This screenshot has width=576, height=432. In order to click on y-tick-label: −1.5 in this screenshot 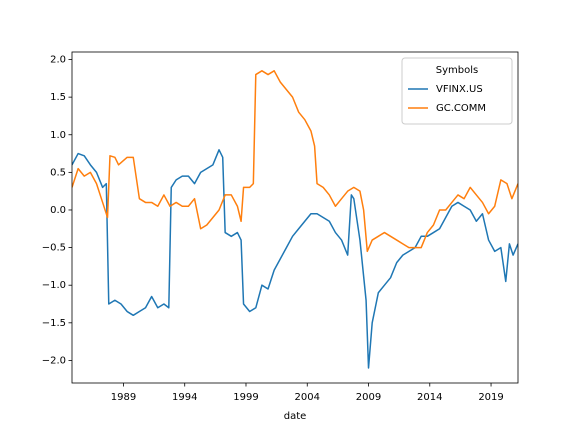, I will do `click(54, 323)`.